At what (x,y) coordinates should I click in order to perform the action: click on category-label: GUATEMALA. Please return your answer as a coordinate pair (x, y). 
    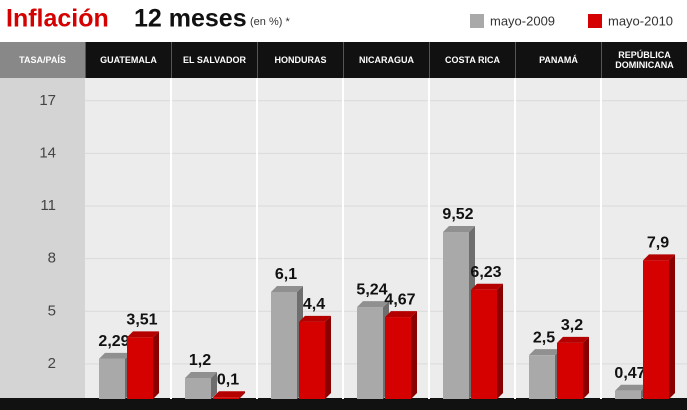
    Looking at the image, I should click on (128, 60).